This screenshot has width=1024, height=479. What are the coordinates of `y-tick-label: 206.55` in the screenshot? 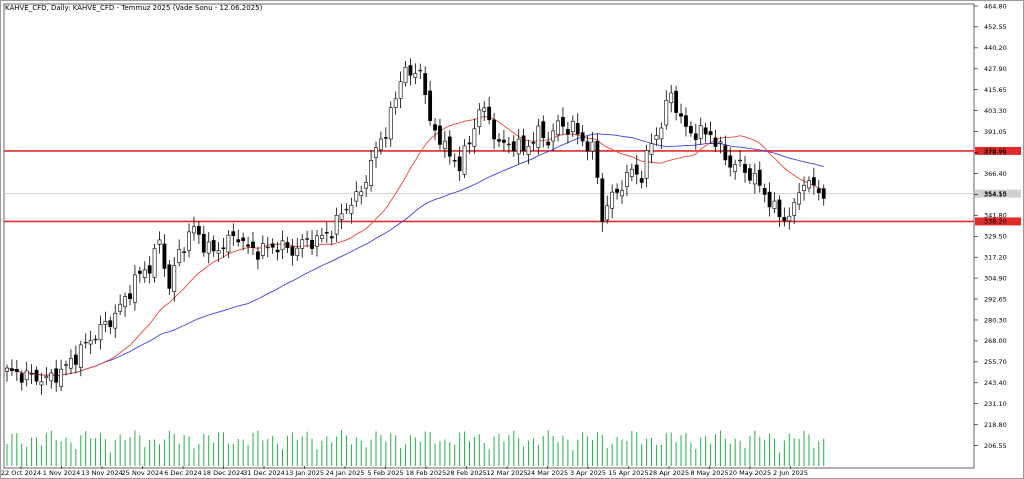 It's located at (995, 446).